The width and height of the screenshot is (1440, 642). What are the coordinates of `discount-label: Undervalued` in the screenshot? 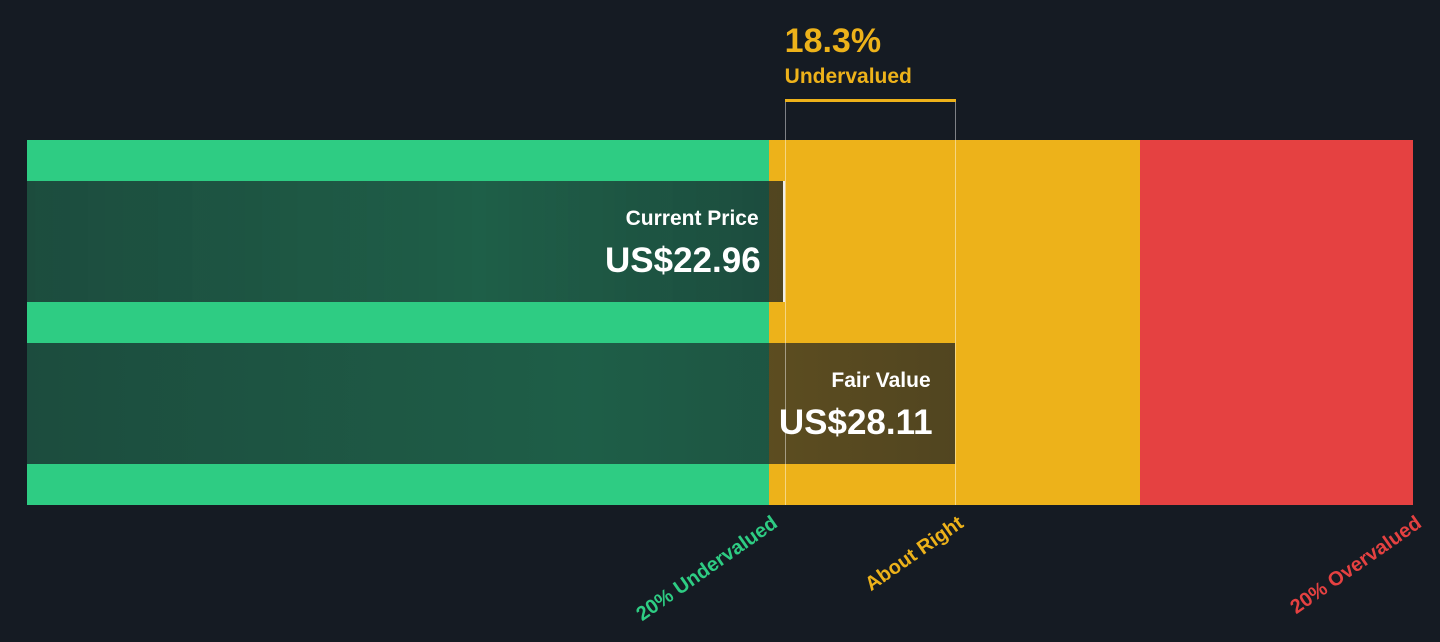 It's located at (848, 76).